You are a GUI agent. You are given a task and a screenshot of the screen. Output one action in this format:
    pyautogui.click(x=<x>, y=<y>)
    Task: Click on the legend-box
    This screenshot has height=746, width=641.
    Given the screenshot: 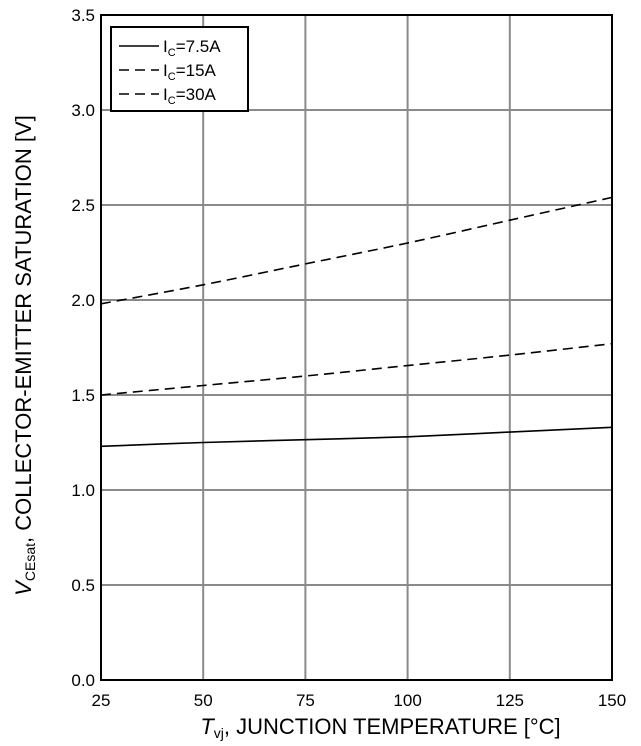 What is the action you would take?
    pyautogui.click(x=179, y=69)
    